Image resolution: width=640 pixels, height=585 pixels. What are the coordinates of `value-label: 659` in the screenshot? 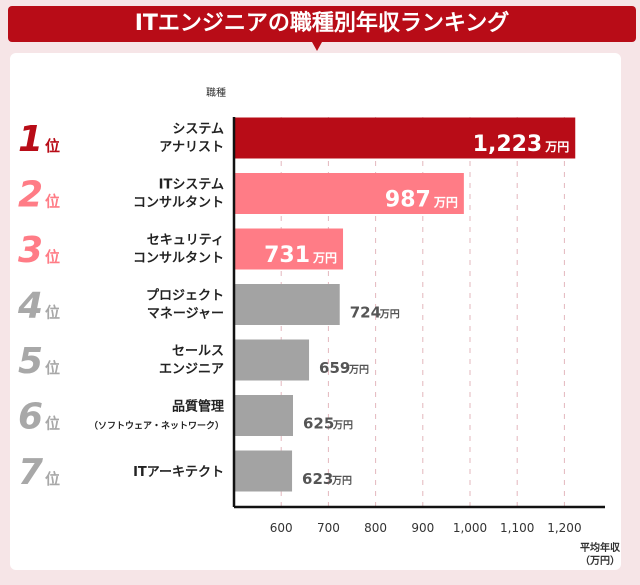 It's located at (334, 368).